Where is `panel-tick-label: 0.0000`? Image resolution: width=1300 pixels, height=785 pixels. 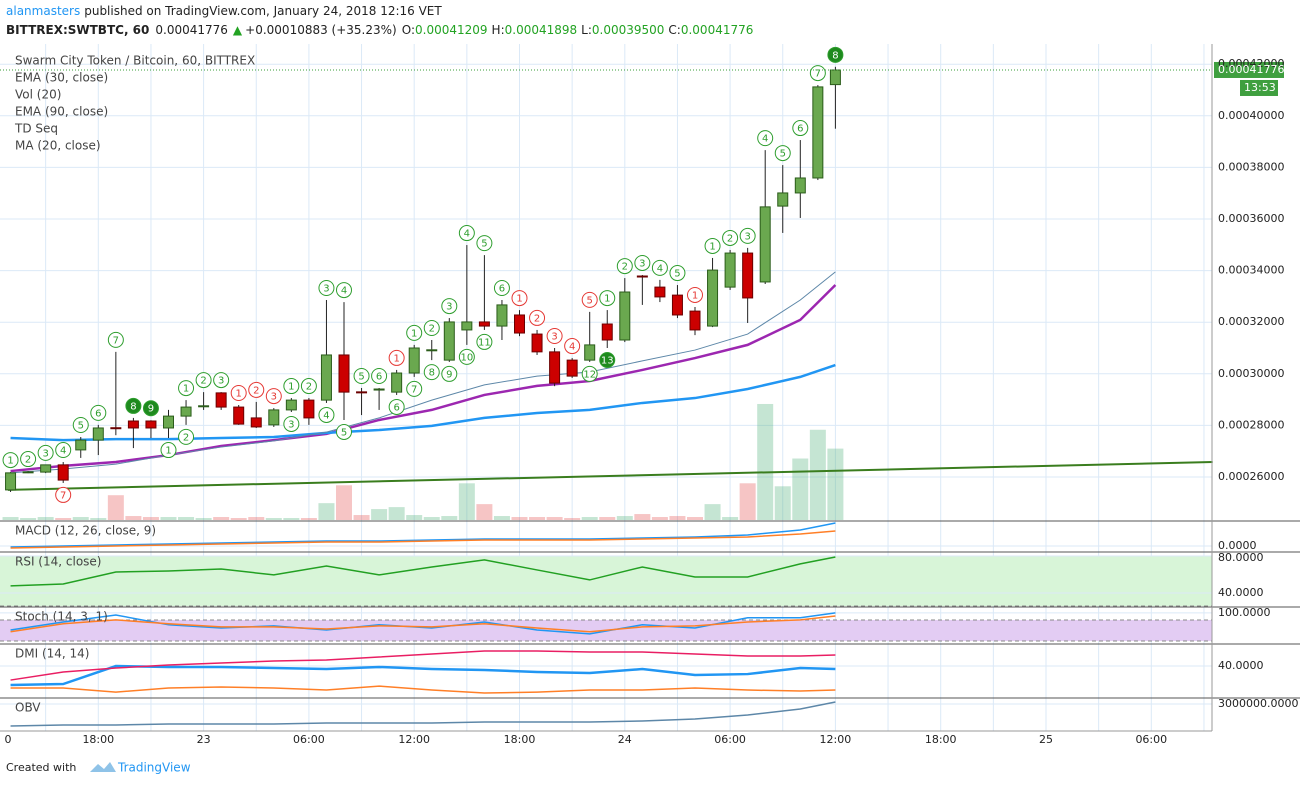
panel-tick-label: 0.0000 is located at coordinates (1237, 545).